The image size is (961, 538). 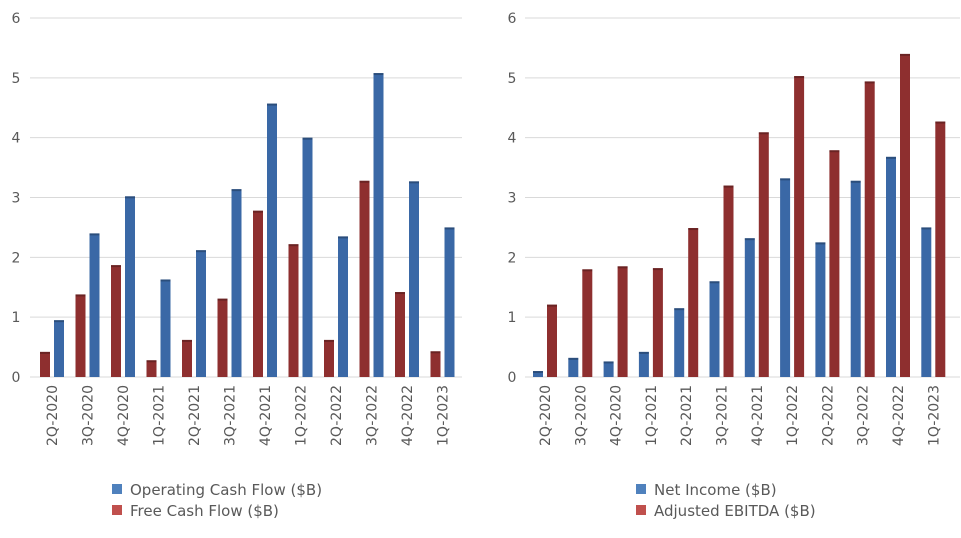 What do you see at coordinates (758, 415) in the screenshot?
I see `x-tick-label: 4Q-2021` at bounding box center [758, 415].